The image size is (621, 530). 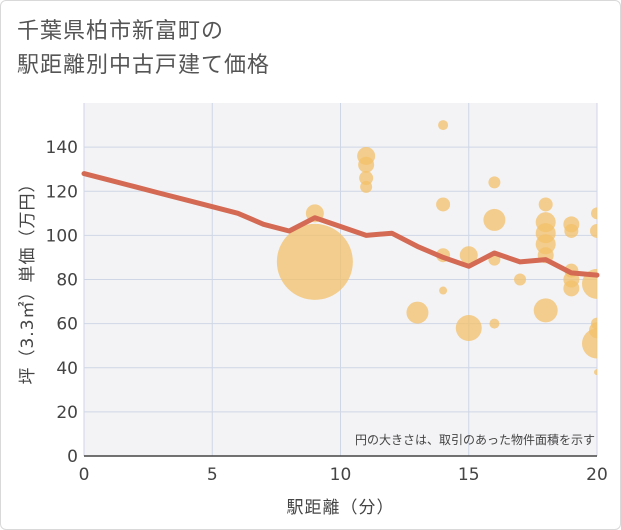 I want to click on chart-title-line1: 千葉県柏市新富町の, so click(x=121, y=31).